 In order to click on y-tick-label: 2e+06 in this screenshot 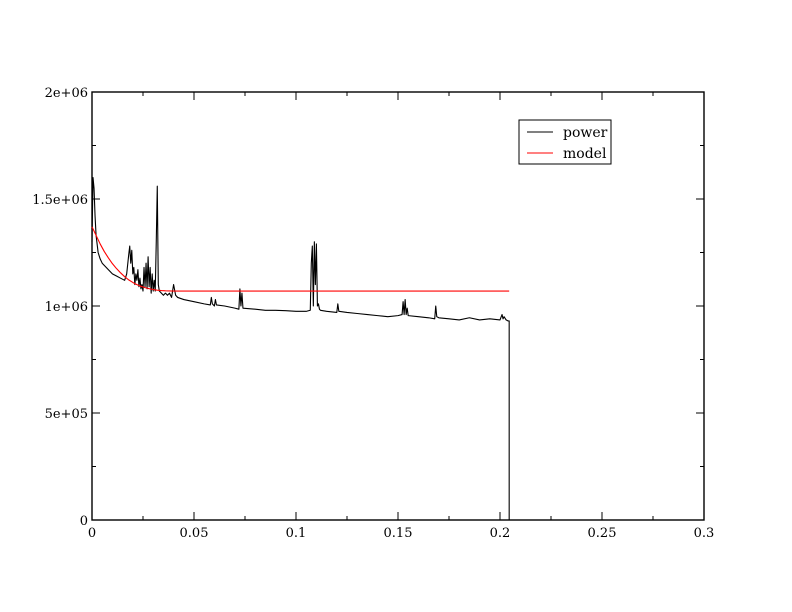, I will do `click(66, 93)`.